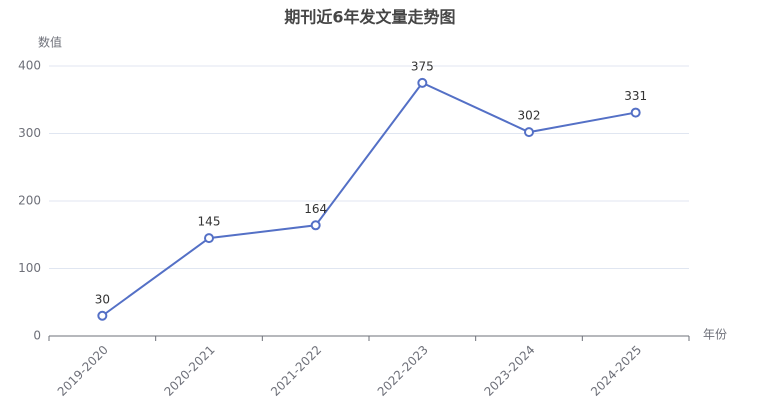 The height and width of the screenshot is (416, 759). Describe the element at coordinates (29, 268) in the screenshot. I see `y-tick-label: 100` at that location.